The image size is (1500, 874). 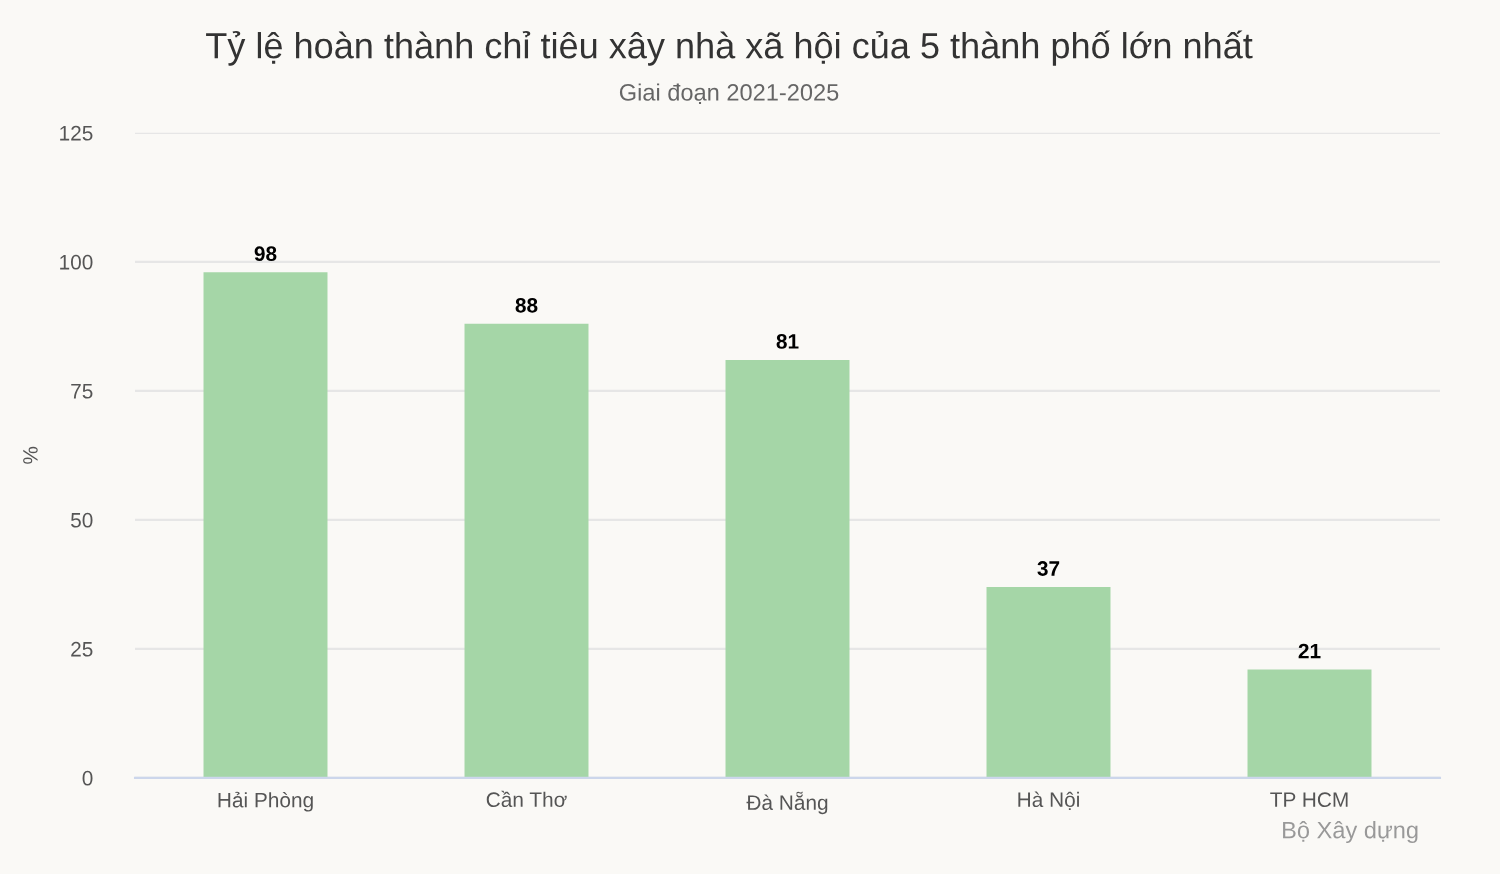 What do you see at coordinates (82, 391) in the screenshot?
I see `y-tick-label: 75` at bounding box center [82, 391].